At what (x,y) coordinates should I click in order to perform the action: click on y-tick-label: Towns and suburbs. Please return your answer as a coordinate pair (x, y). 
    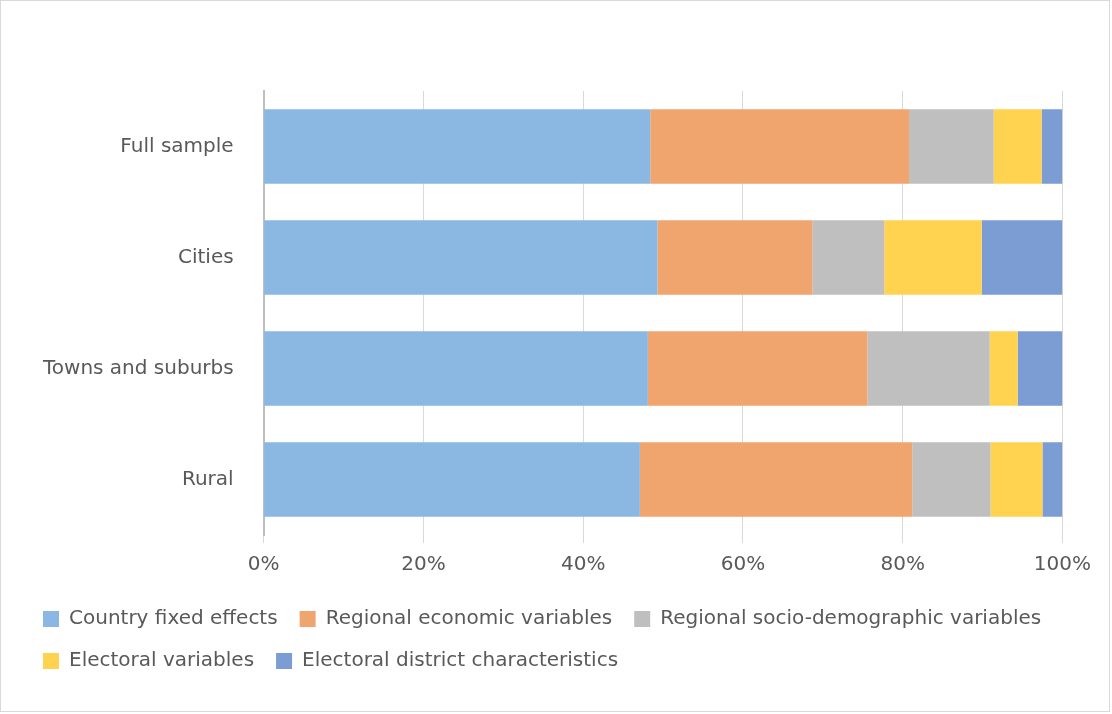
    Looking at the image, I should click on (138, 366).